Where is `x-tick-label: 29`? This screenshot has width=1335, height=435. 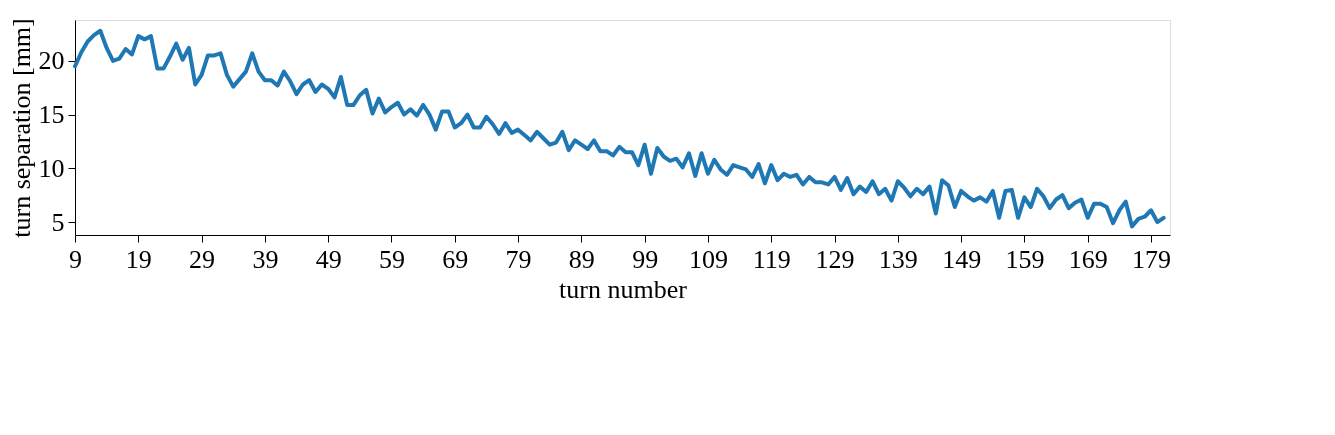 x-tick-label: 29 is located at coordinates (202, 259).